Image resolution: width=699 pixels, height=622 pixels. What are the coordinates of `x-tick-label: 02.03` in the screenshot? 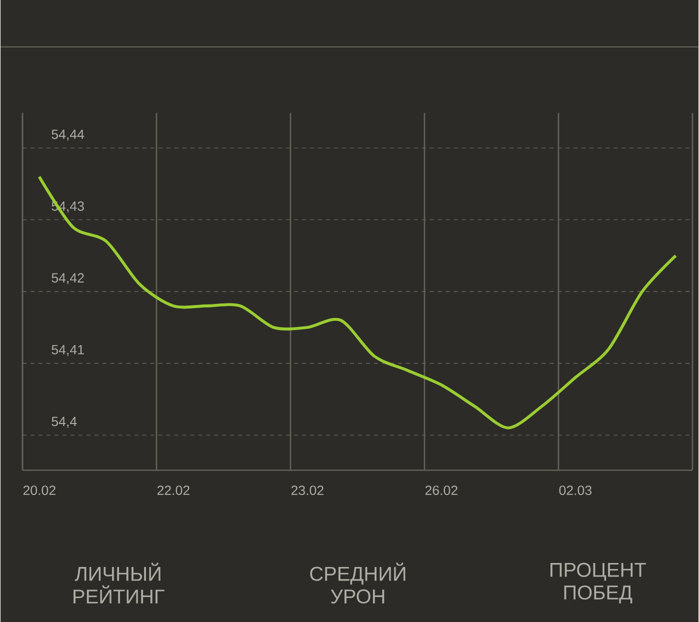 It's located at (575, 491).